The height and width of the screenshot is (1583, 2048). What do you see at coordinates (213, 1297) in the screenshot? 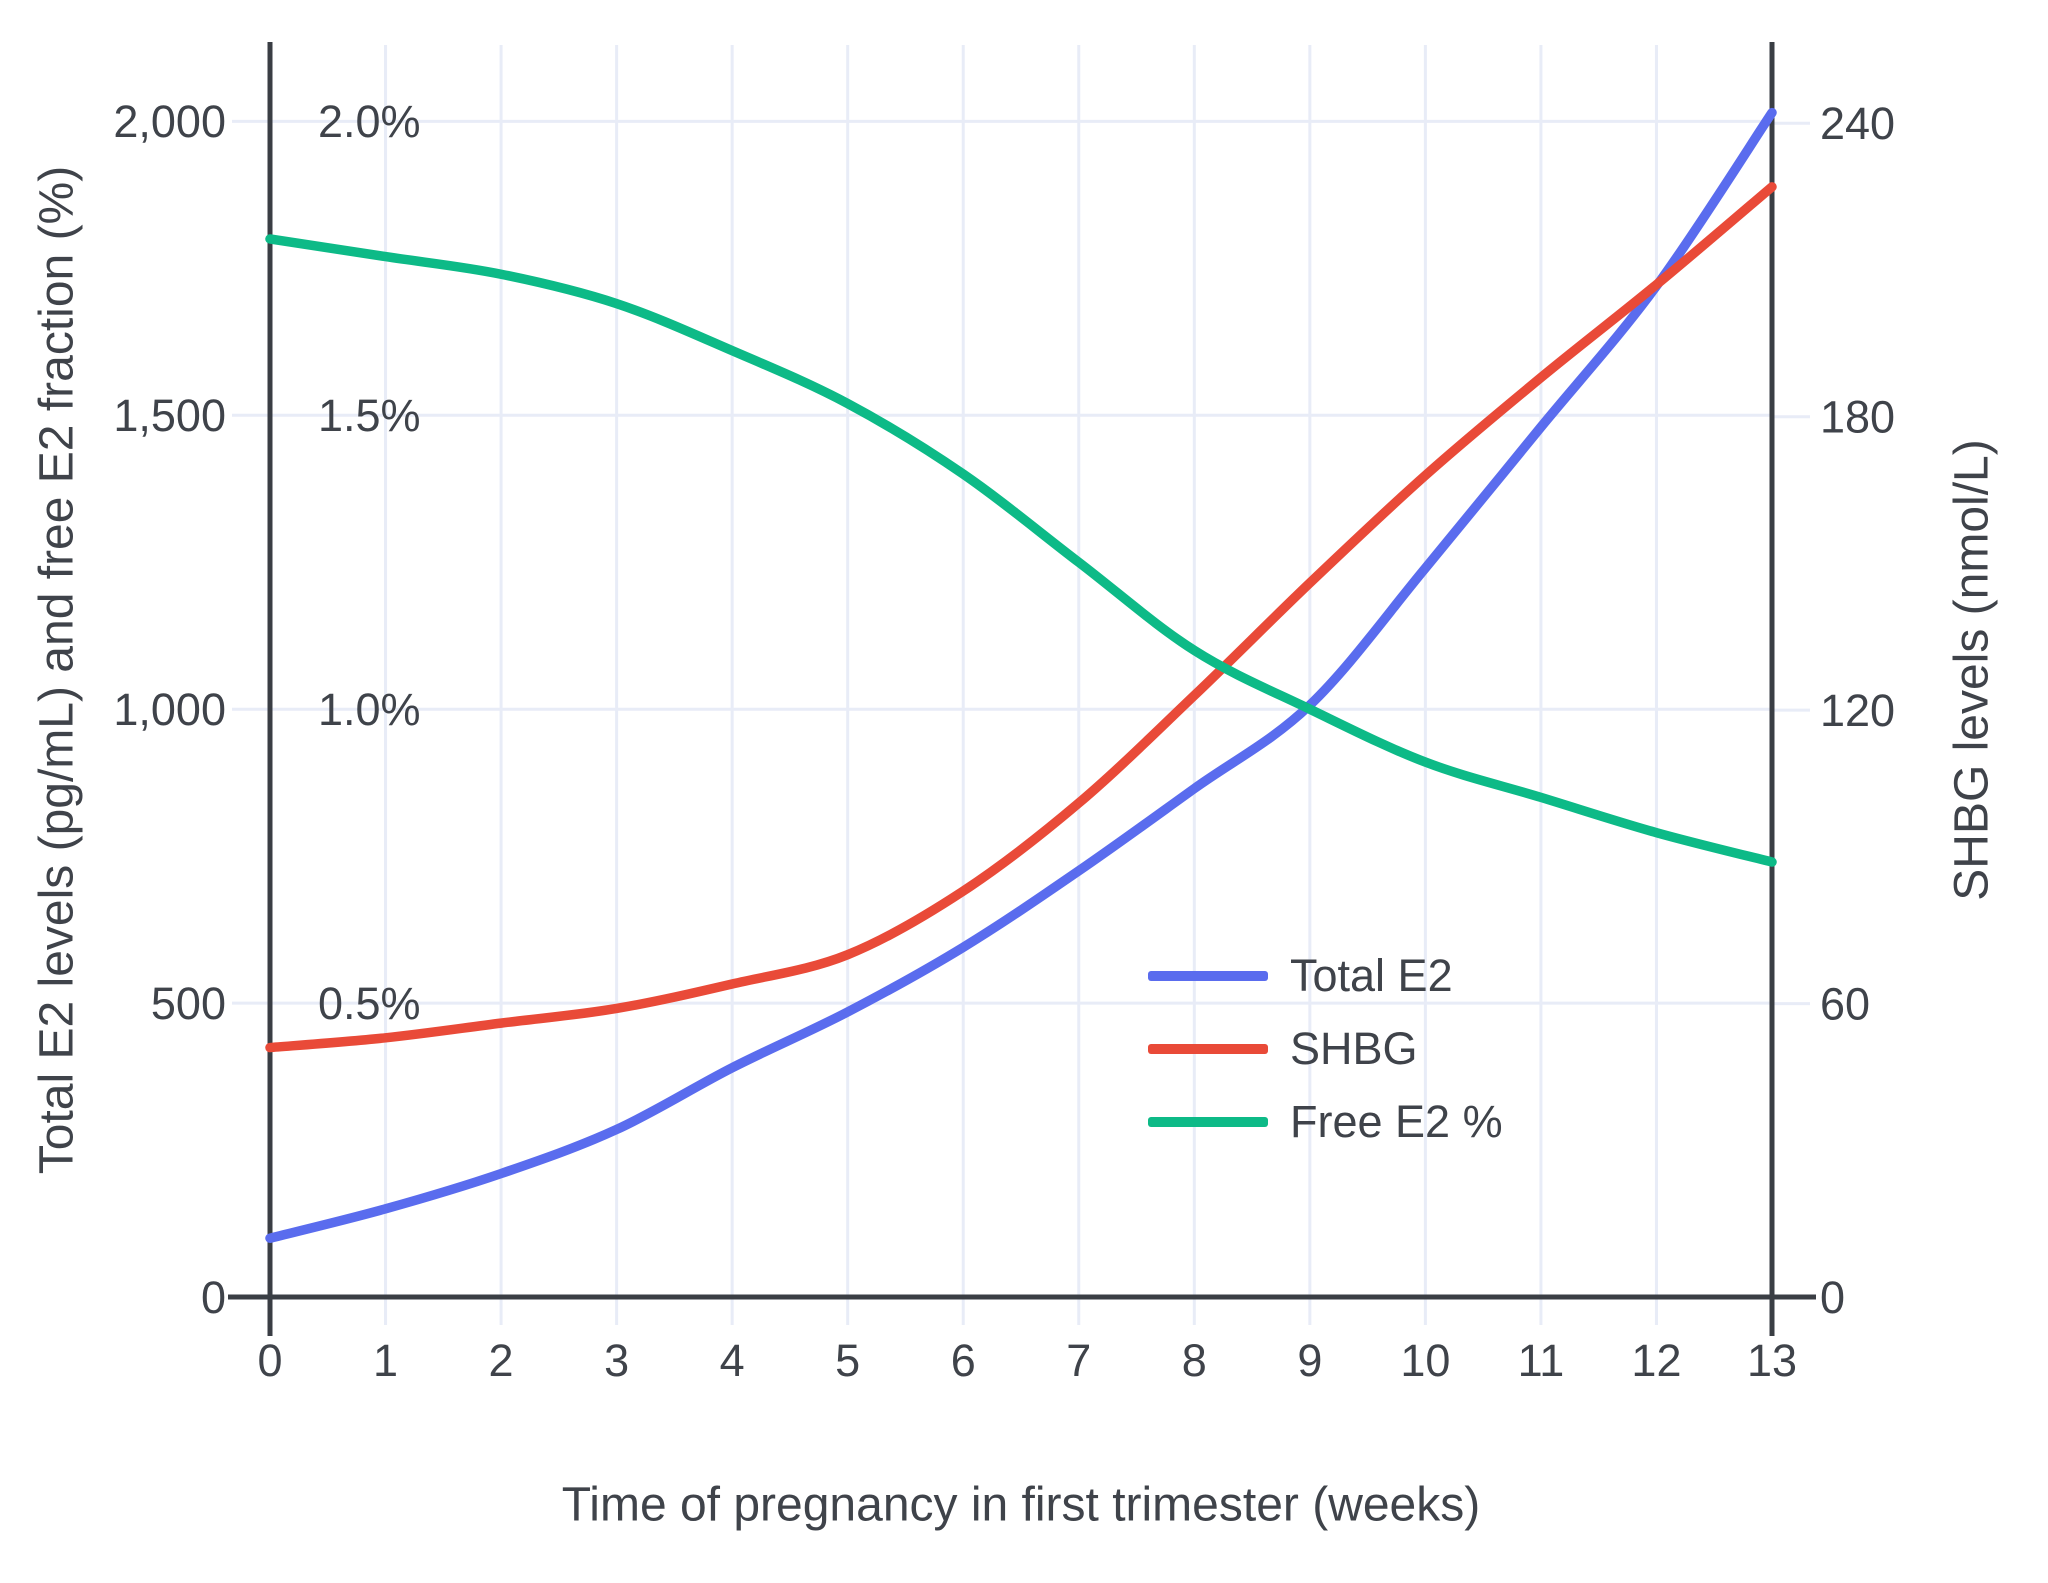
I see `y-left-tick-label: 0` at bounding box center [213, 1297].